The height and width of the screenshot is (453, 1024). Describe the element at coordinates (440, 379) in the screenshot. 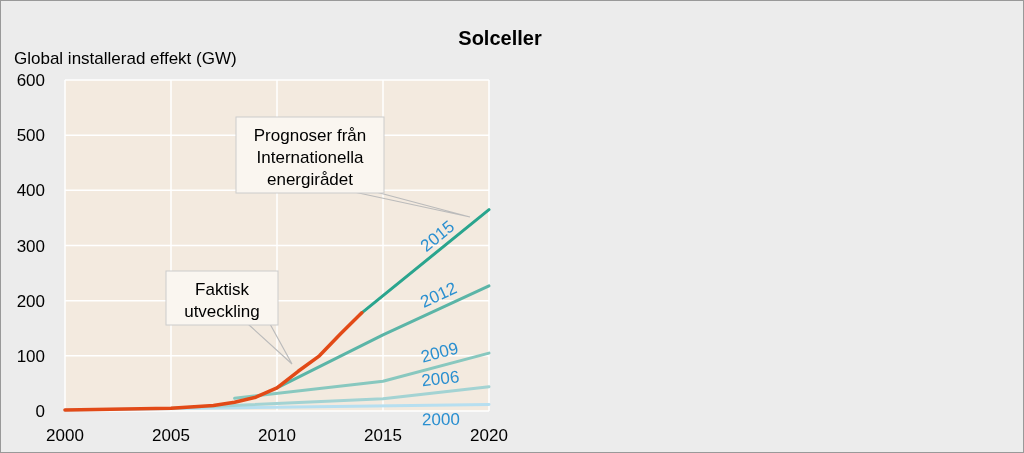

I see `text: 2006` at that location.